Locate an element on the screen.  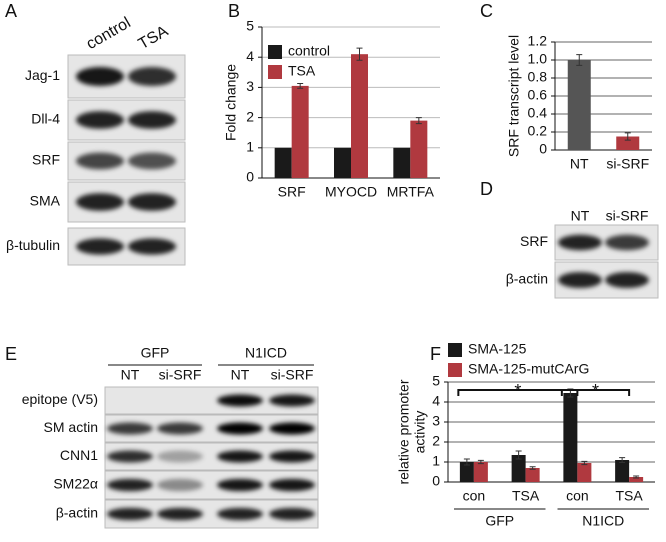
y-tick-label: 0 is located at coordinates (436, 481).